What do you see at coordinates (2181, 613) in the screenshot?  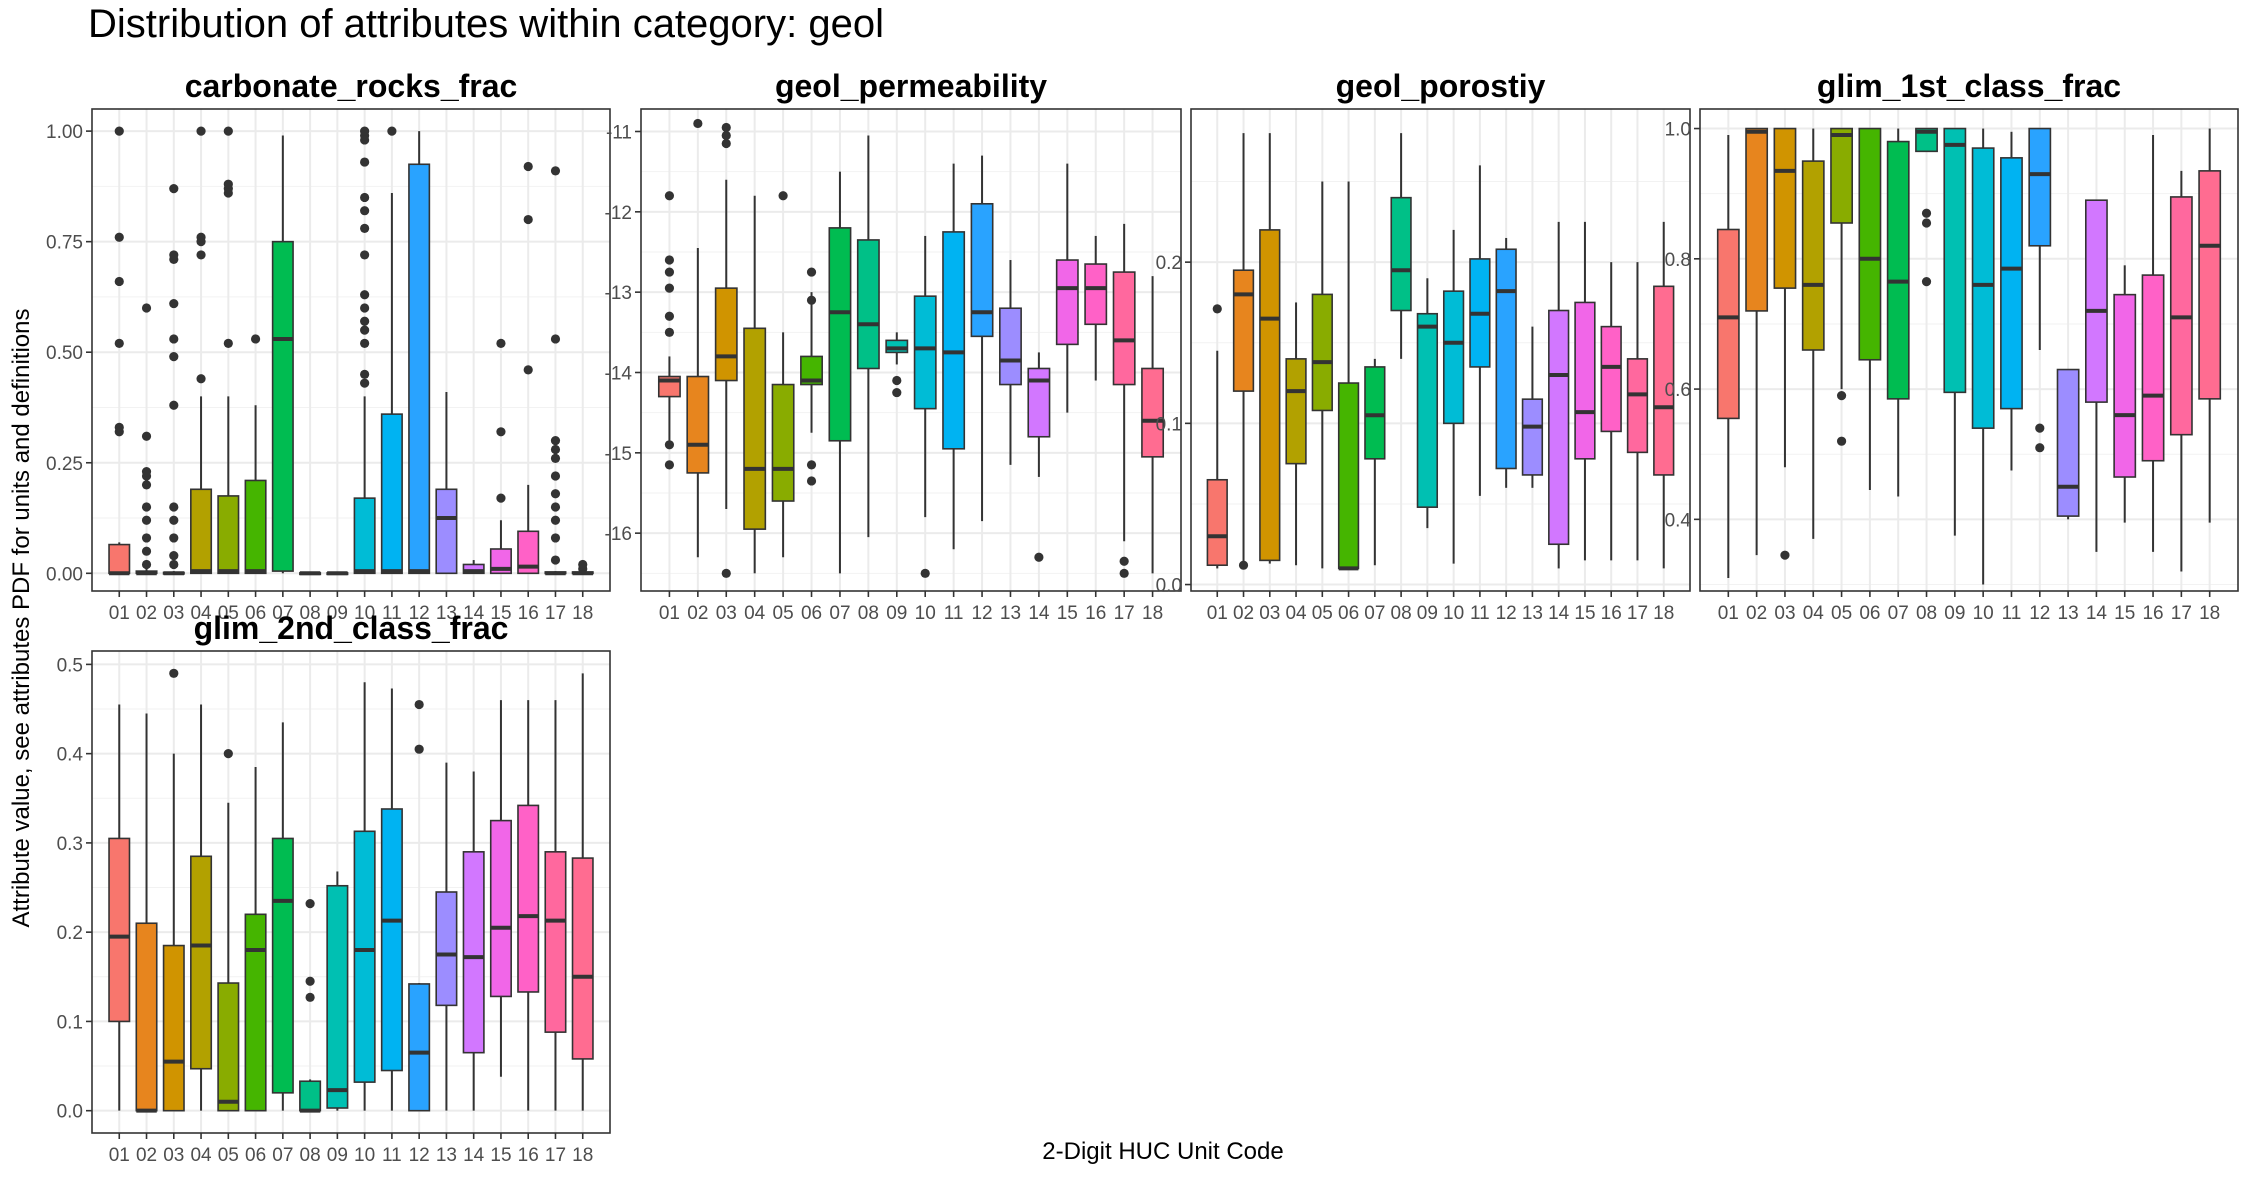 I see `x-tick-label: 17` at bounding box center [2181, 613].